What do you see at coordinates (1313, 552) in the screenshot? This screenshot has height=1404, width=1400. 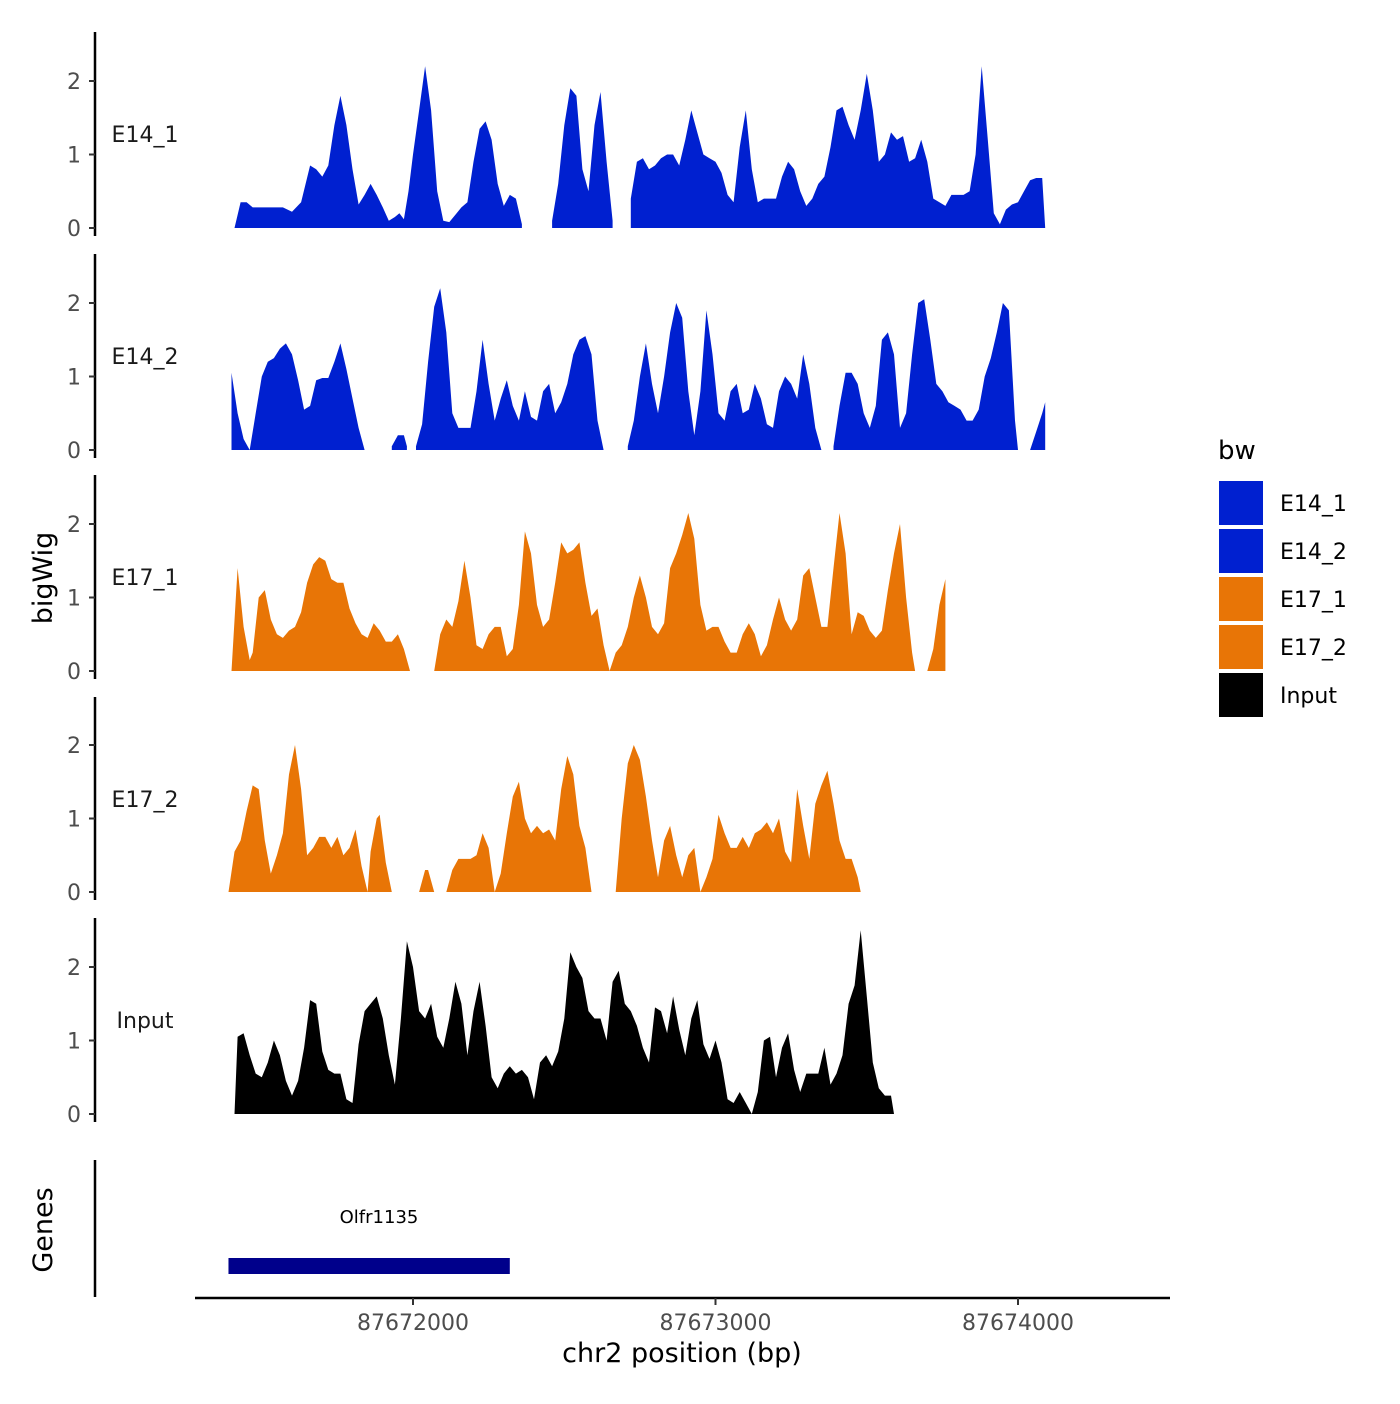 I see `legend-label: E14_2` at bounding box center [1313, 552].